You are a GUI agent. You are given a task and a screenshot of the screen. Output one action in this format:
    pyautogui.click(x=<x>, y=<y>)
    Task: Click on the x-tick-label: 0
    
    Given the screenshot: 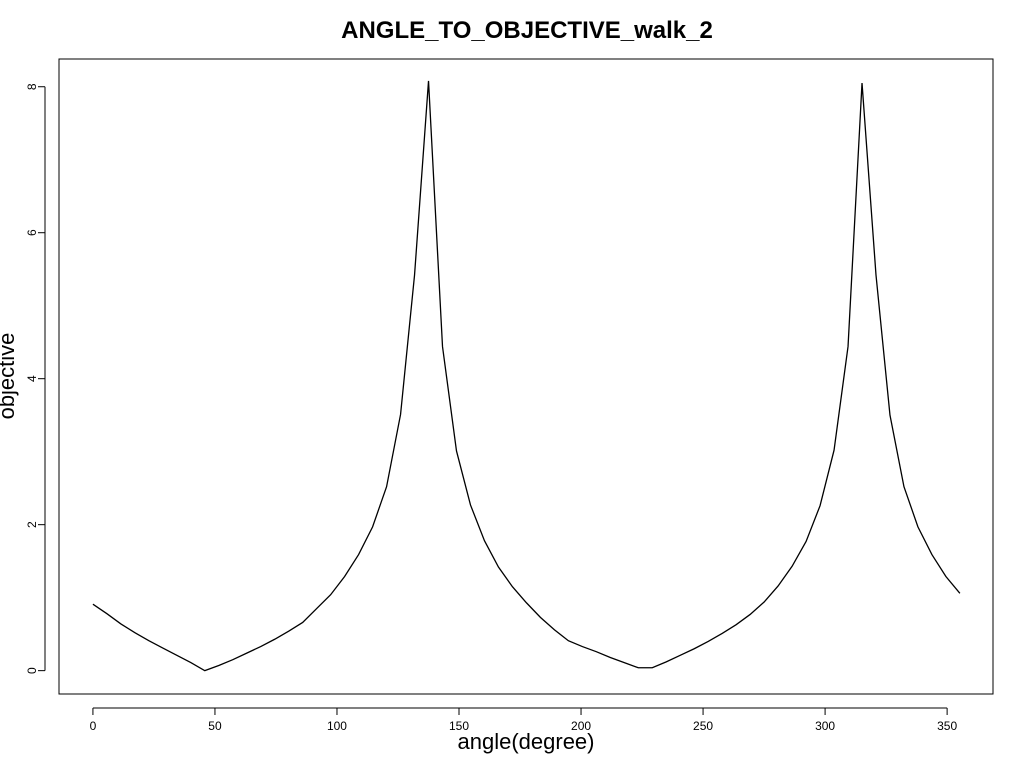 What is the action you would take?
    pyautogui.click(x=93, y=726)
    